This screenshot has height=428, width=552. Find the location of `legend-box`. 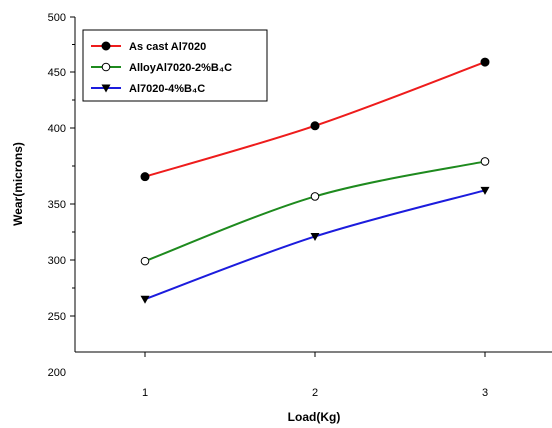

legend-box is located at coordinates (175, 65).